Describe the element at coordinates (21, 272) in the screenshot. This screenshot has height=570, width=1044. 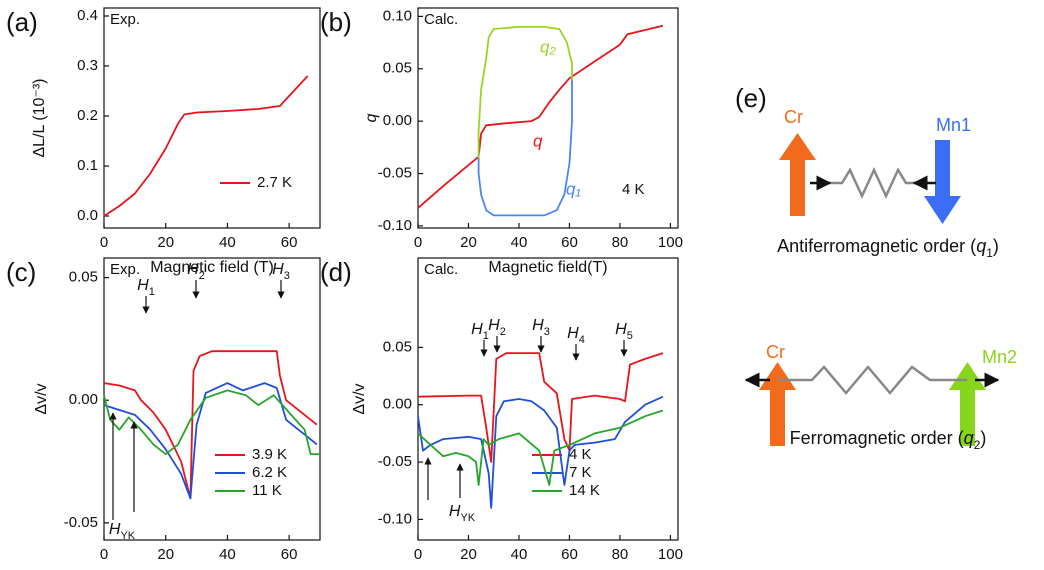
I see `panel-label: (c)` at that location.